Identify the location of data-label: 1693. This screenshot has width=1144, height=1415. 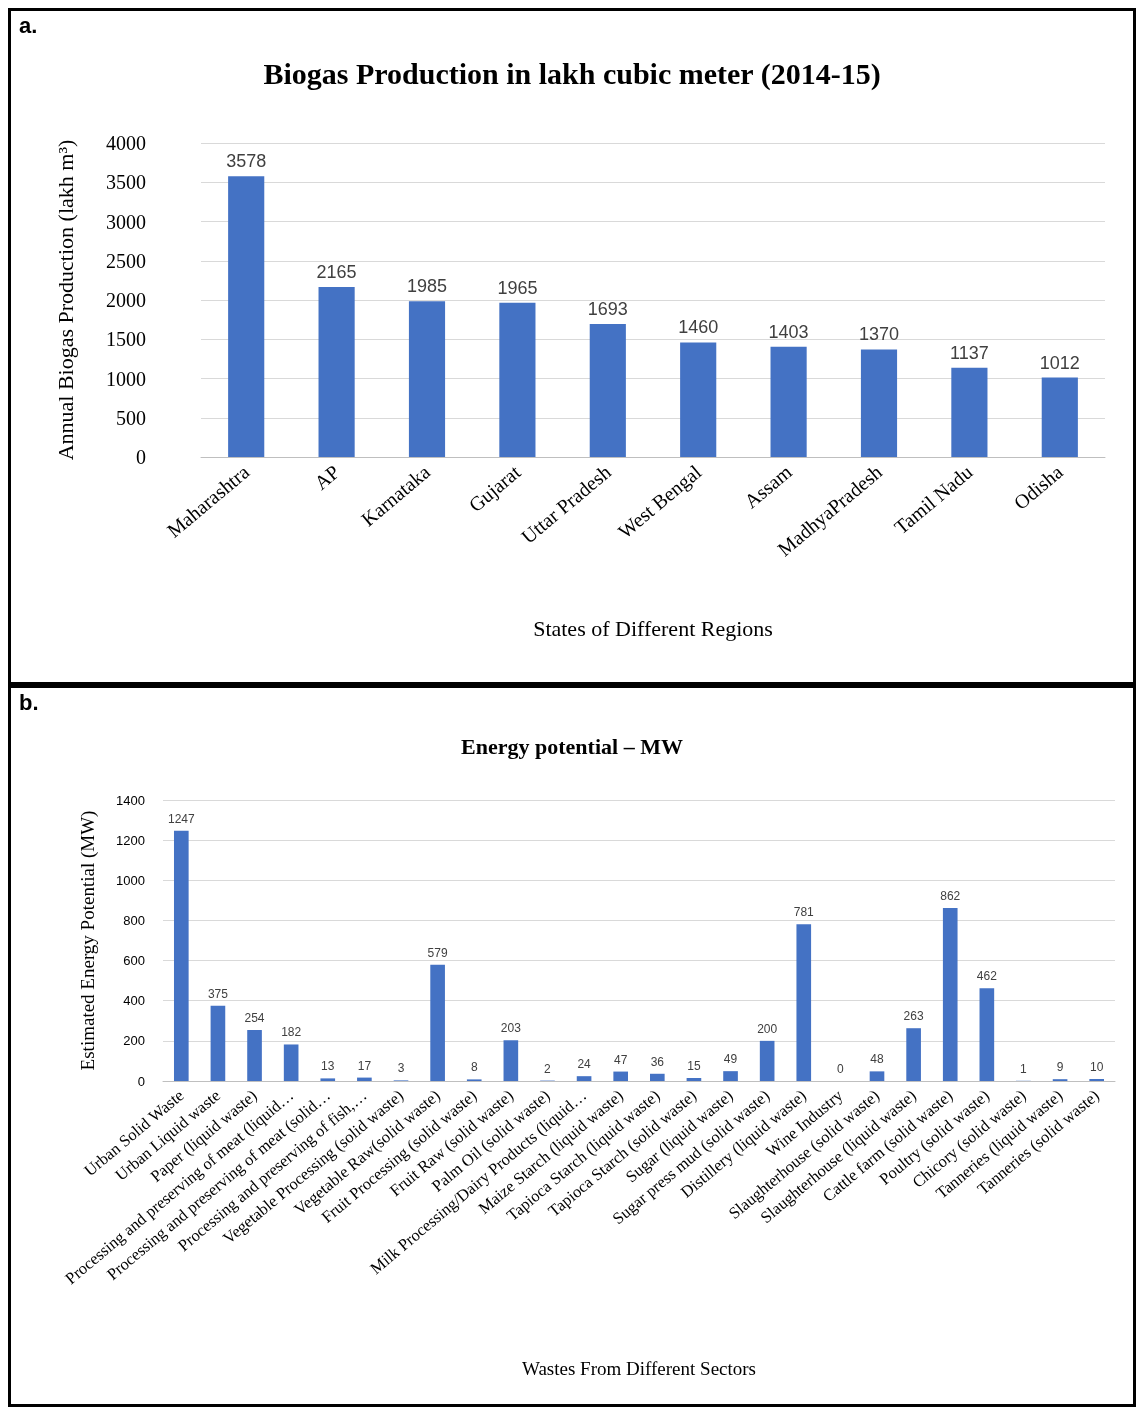
(607, 309).